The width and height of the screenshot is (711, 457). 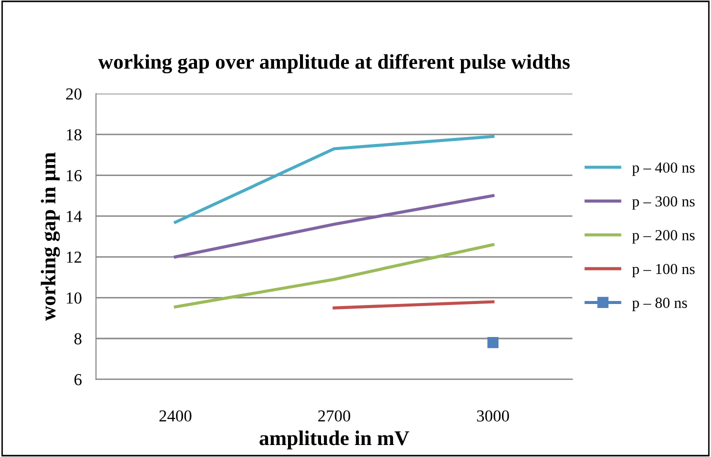 I want to click on legend-label: p – 400 ns, so click(x=663, y=169).